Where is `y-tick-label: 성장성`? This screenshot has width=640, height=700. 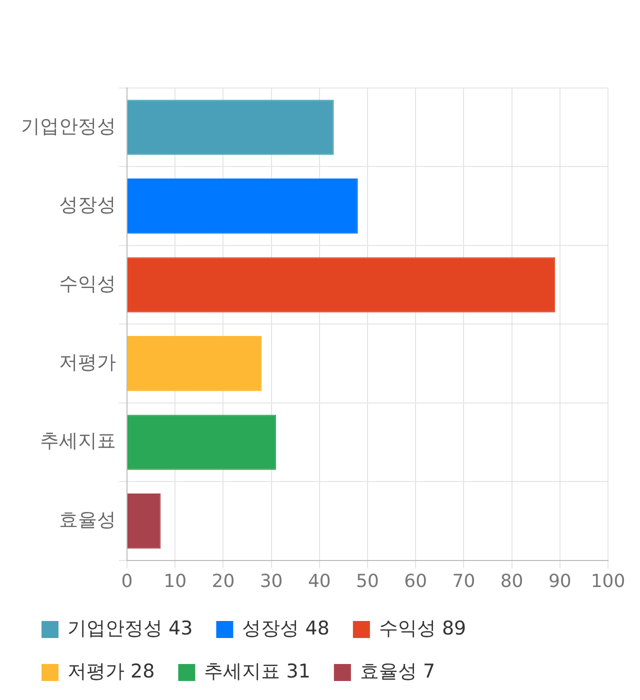 y-tick-label: 성장성 is located at coordinates (87, 205).